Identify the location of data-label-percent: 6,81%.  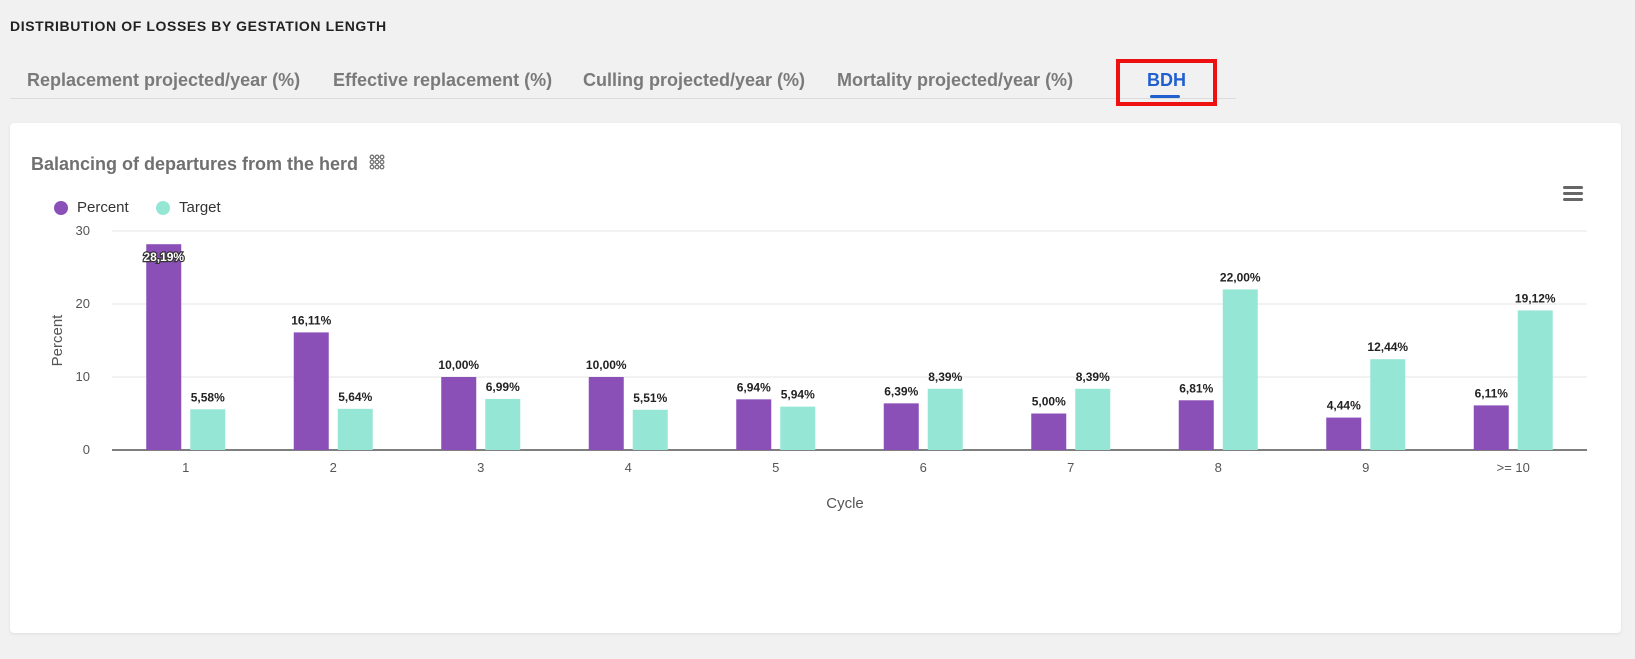
(1196, 388).